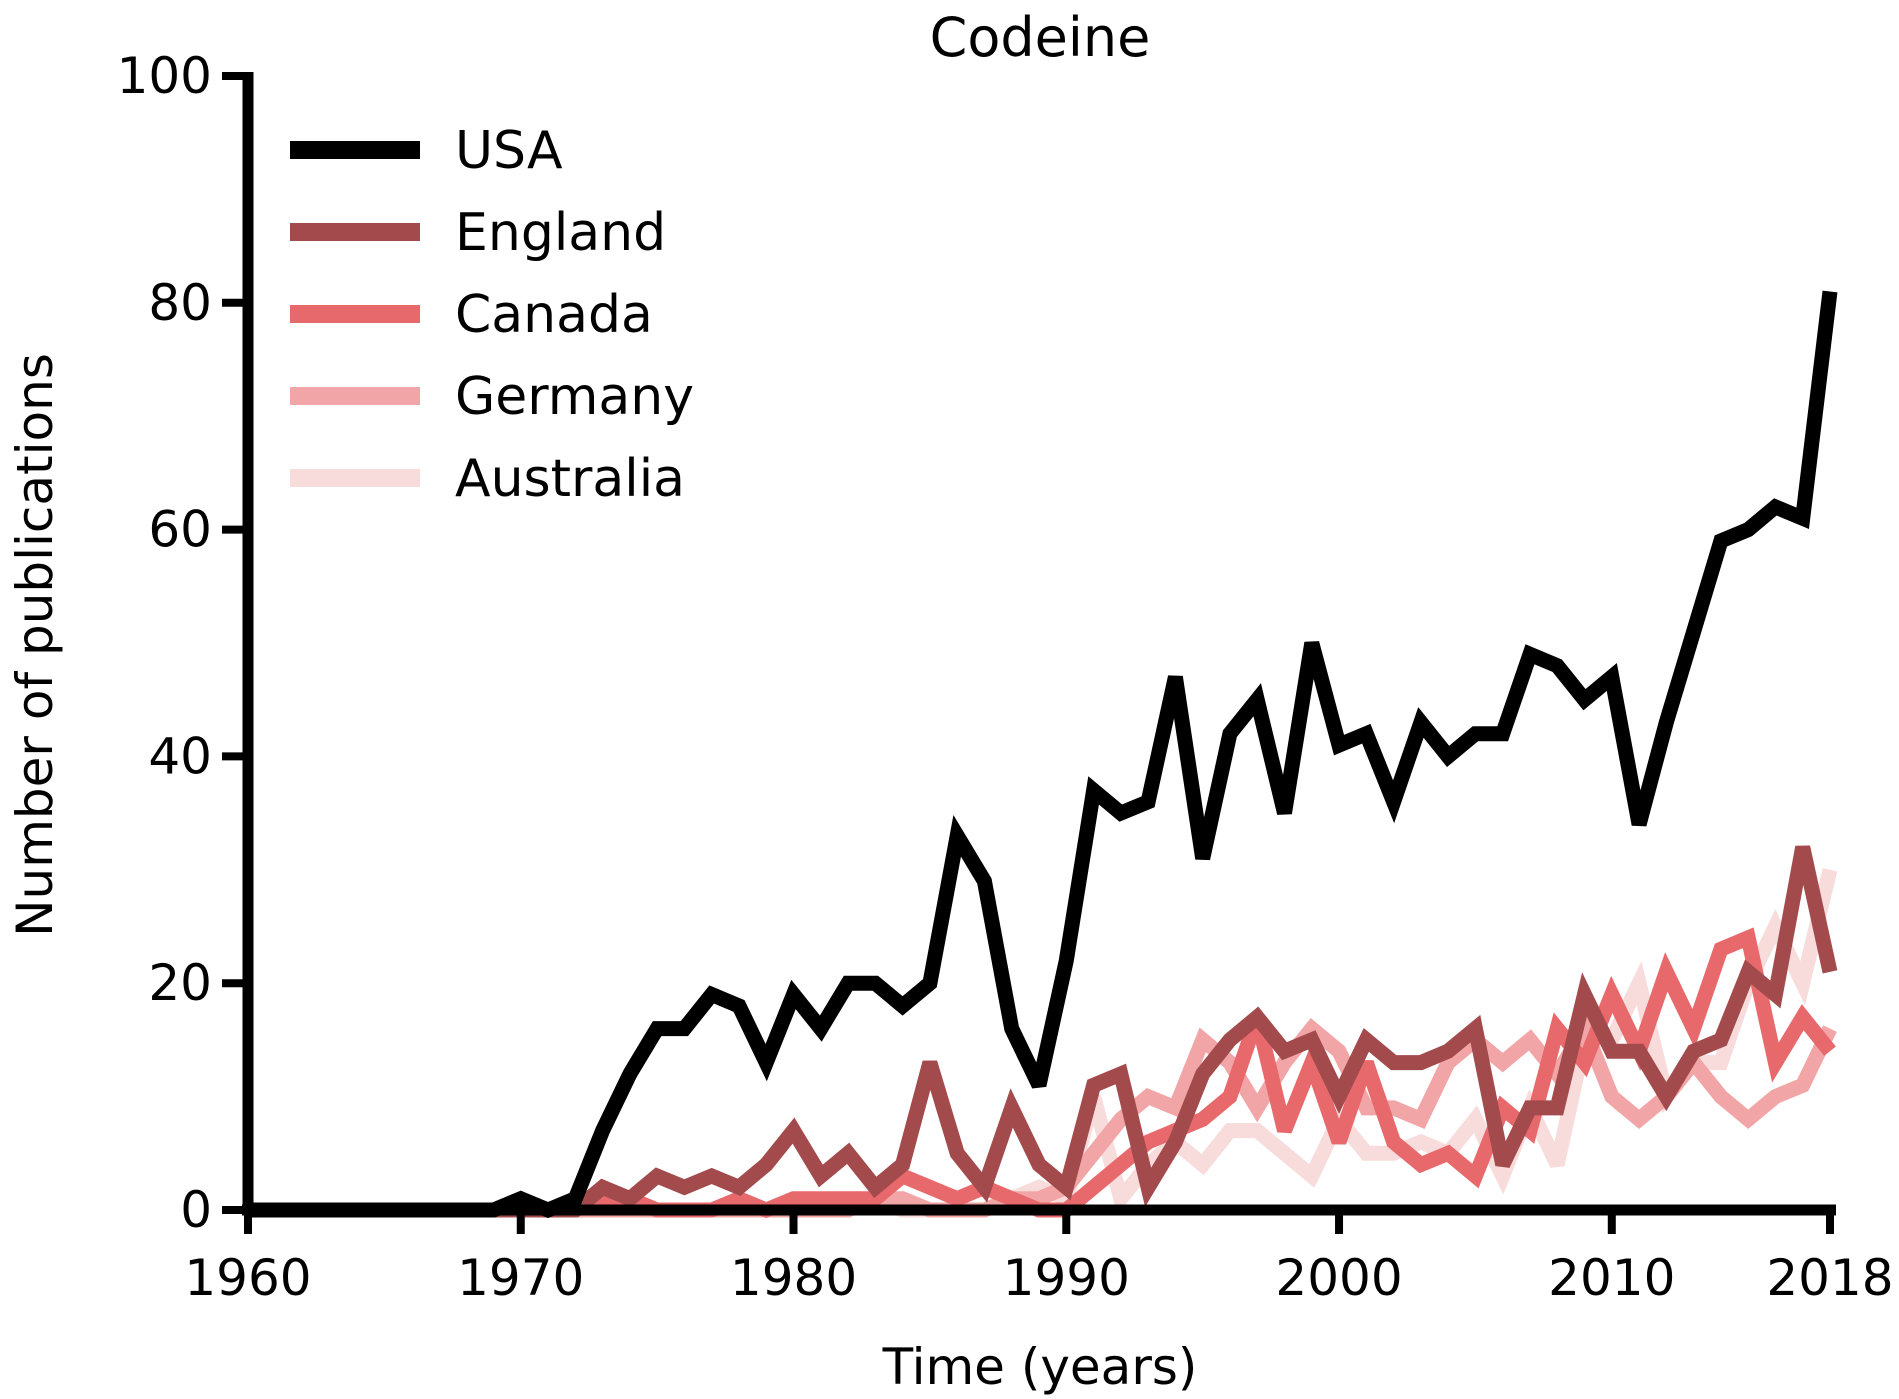 This screenshot has width=1899, height=1399. I want to click on x-tick-label: 1980, so click(793, 1278).